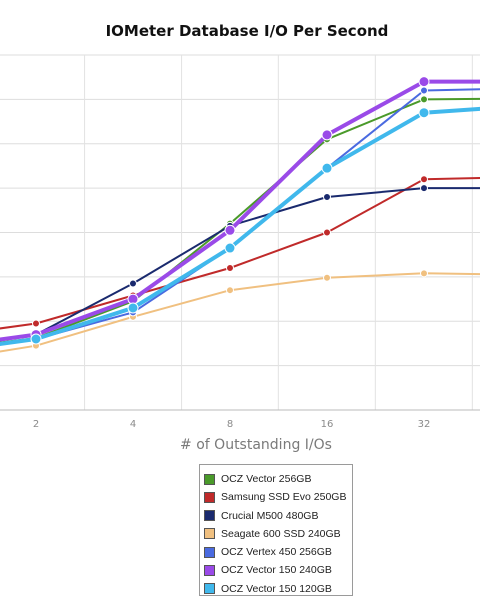 The image size is (480, 615). I want to click on legend-label: Crucial M500 480GB, so click(270, 515).